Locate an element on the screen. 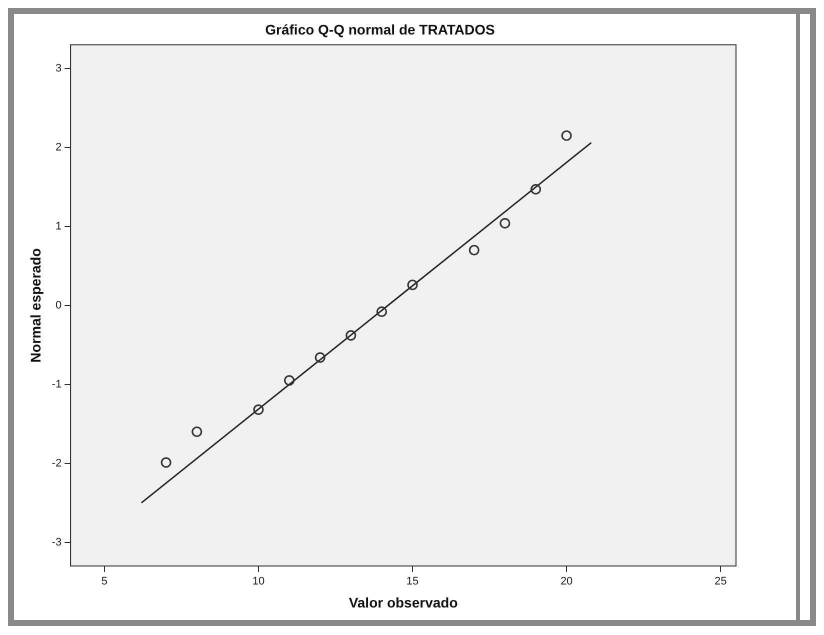  y-tick-label: -3 is located at coordinates (57, 542).